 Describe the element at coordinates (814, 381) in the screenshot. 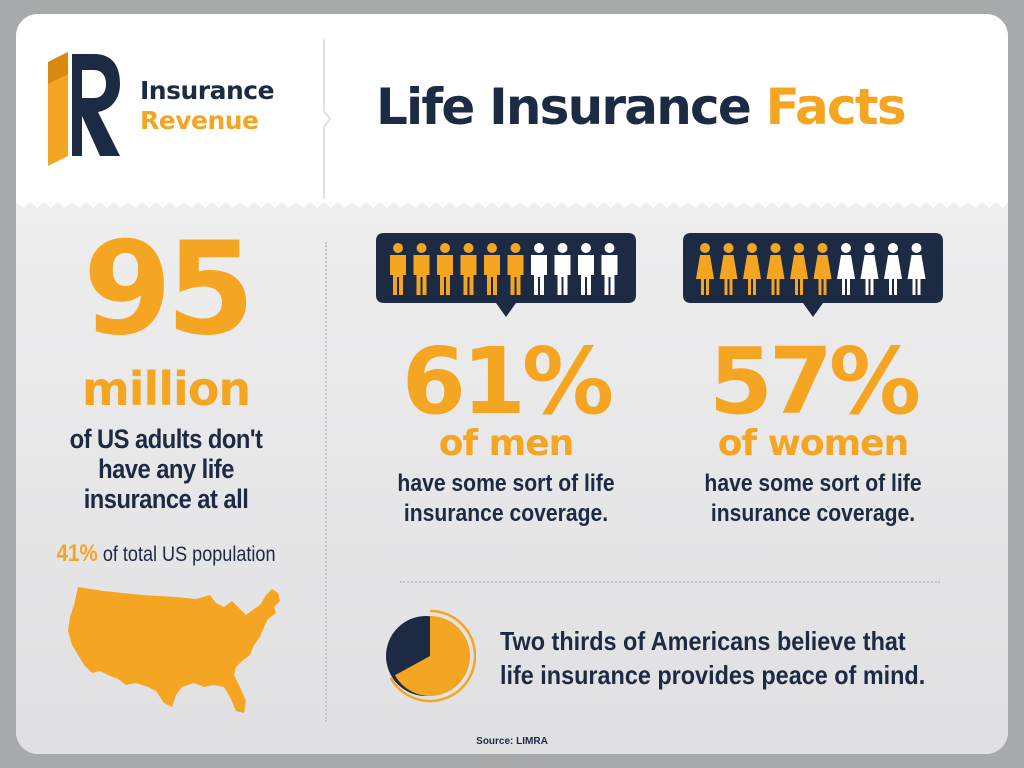

I see `women-percent: 57%` at that location.